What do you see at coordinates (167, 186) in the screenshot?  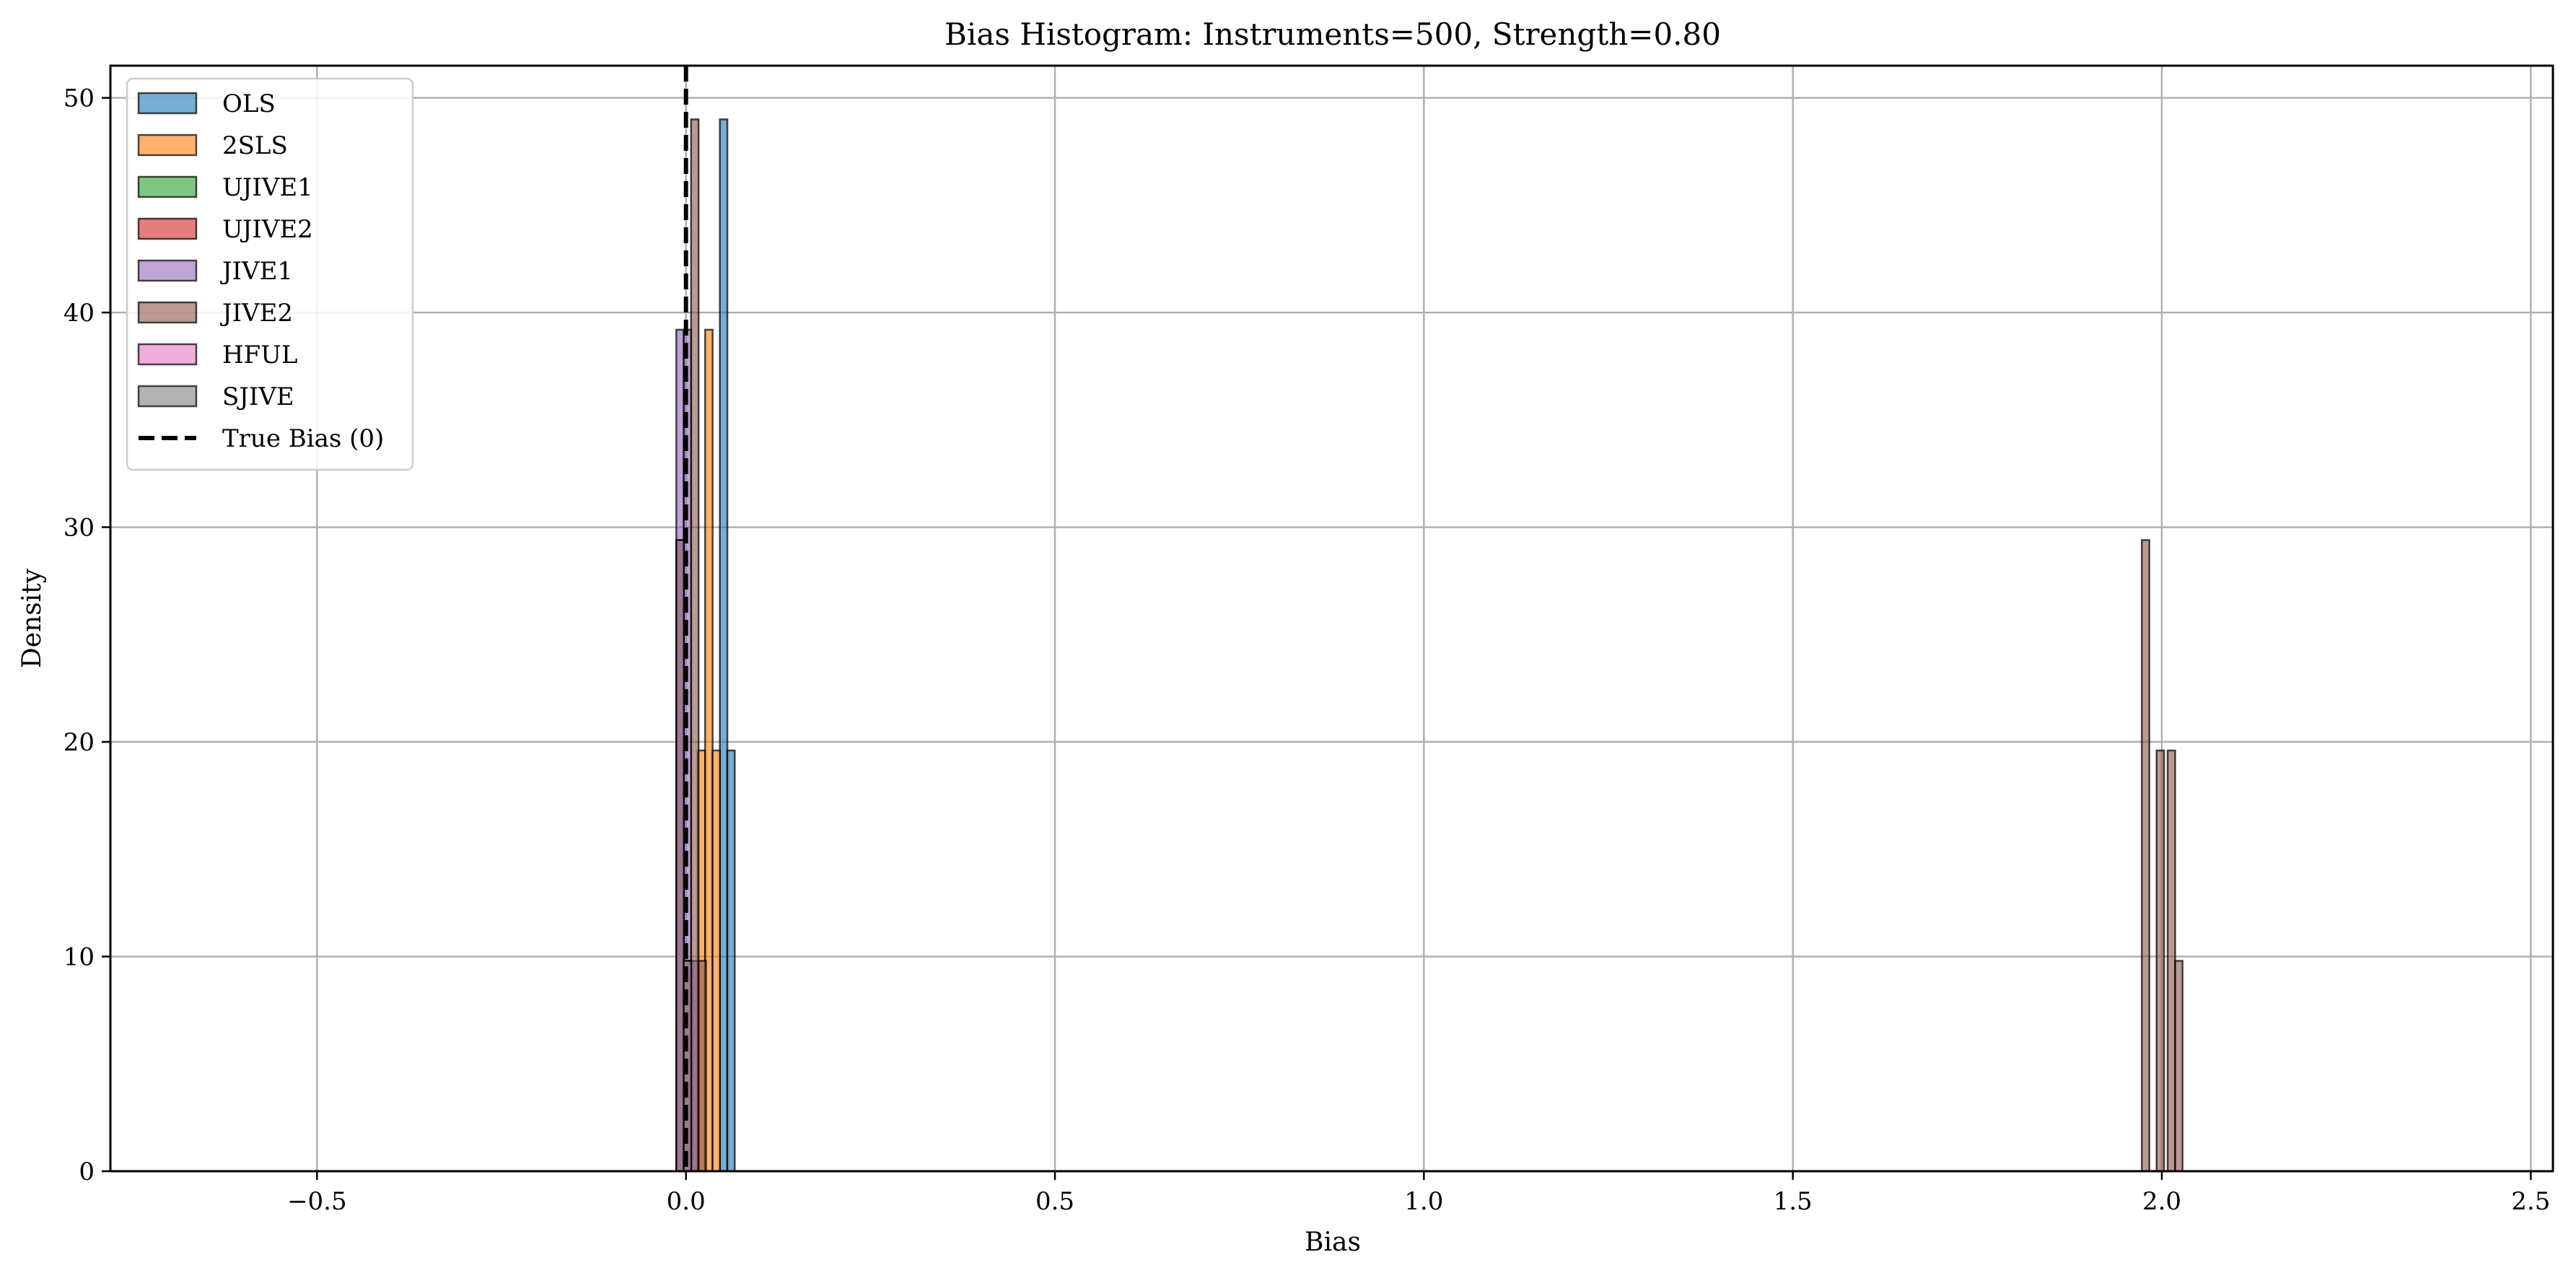 I see `legend-swatch-ujive1` at bounding box center [167, 186].